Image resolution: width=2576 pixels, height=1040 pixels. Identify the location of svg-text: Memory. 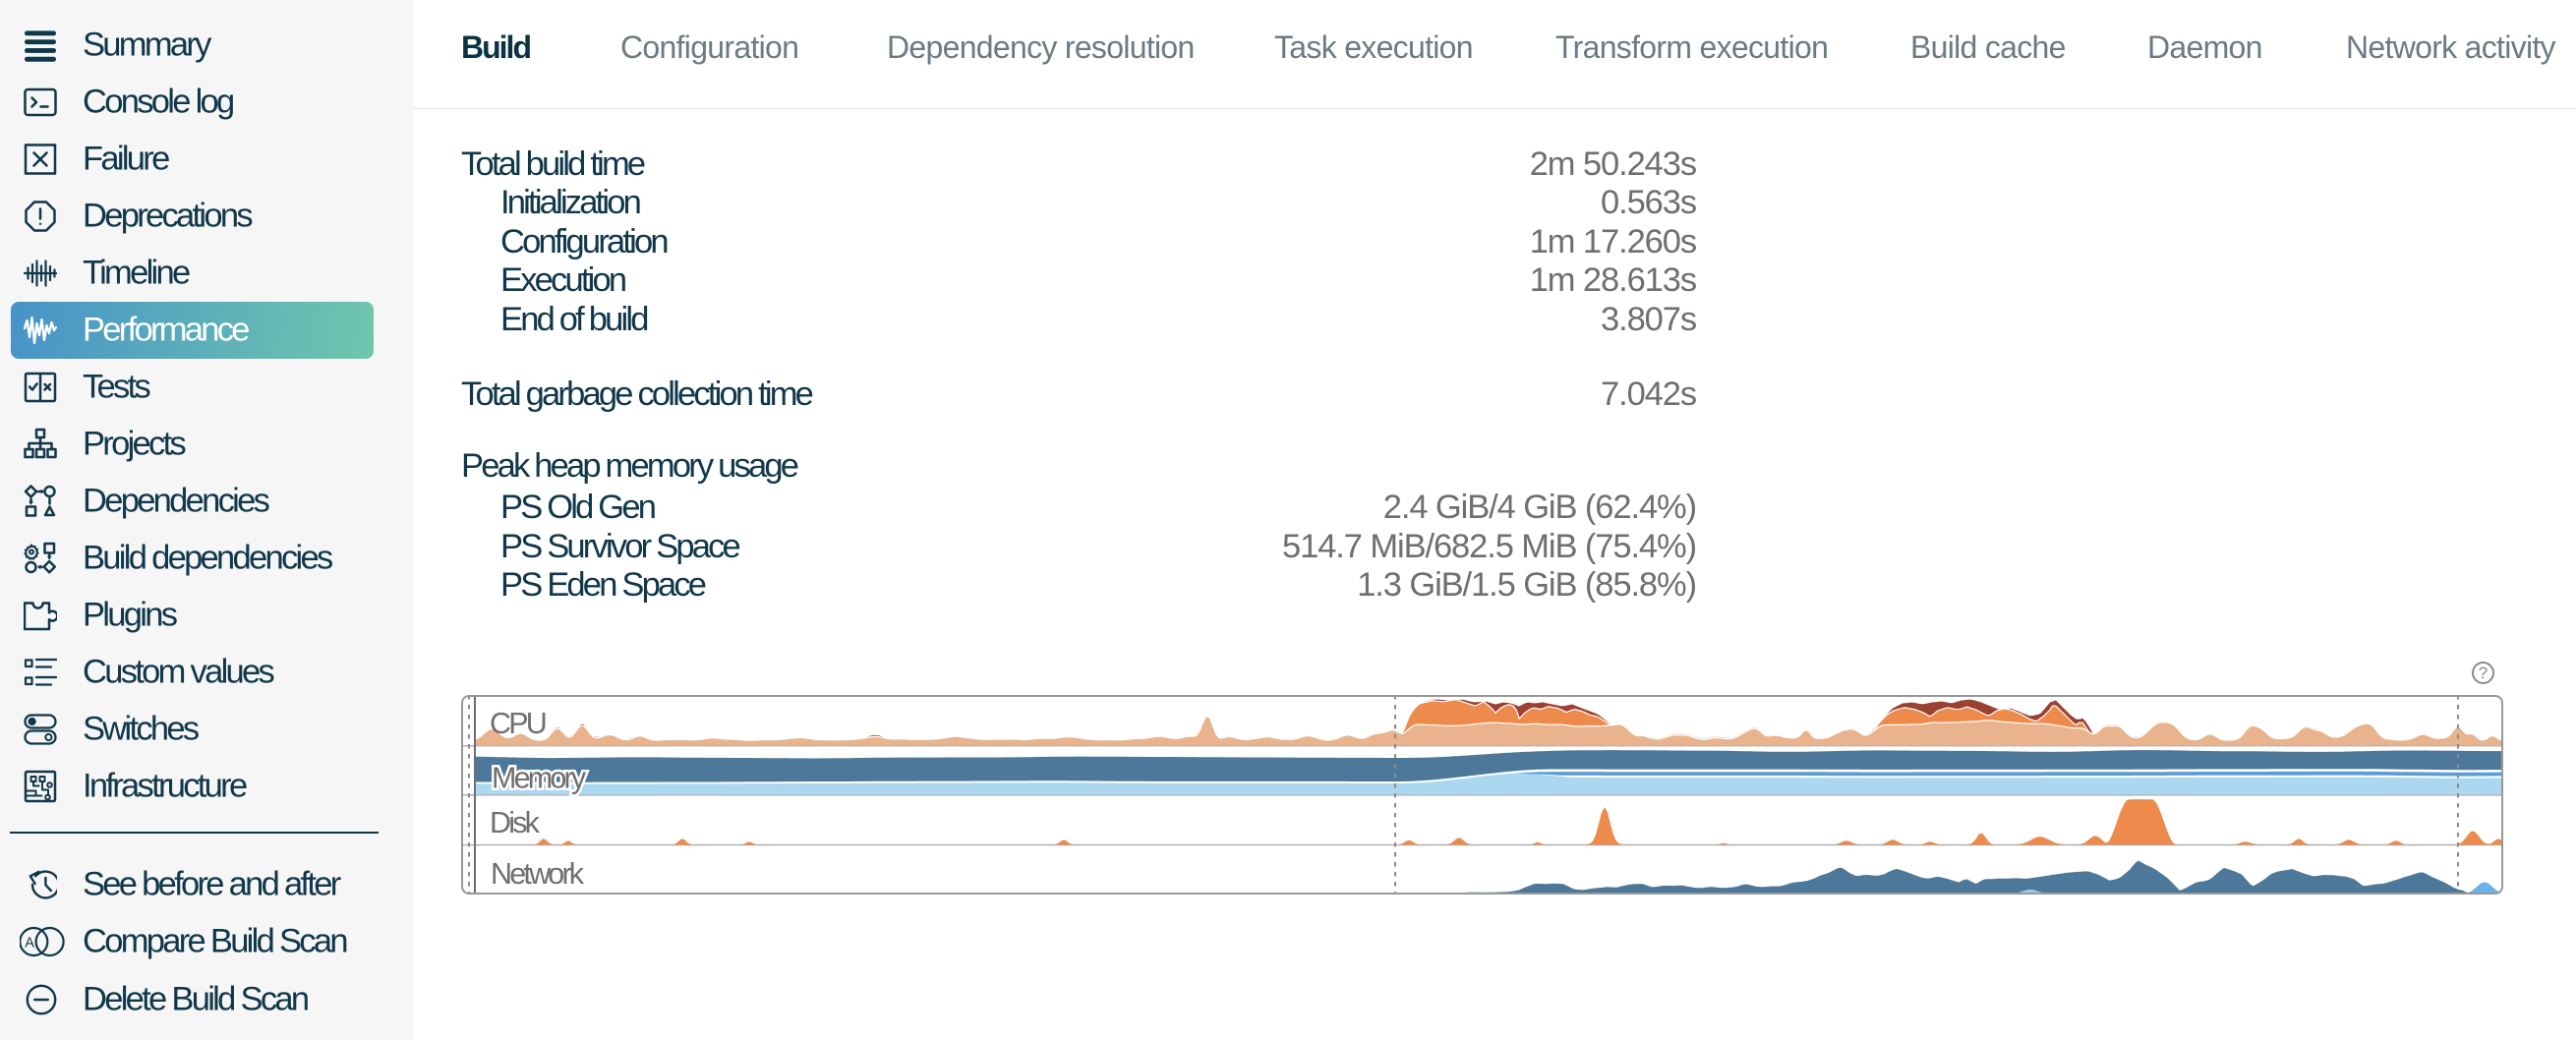
(539, 778).